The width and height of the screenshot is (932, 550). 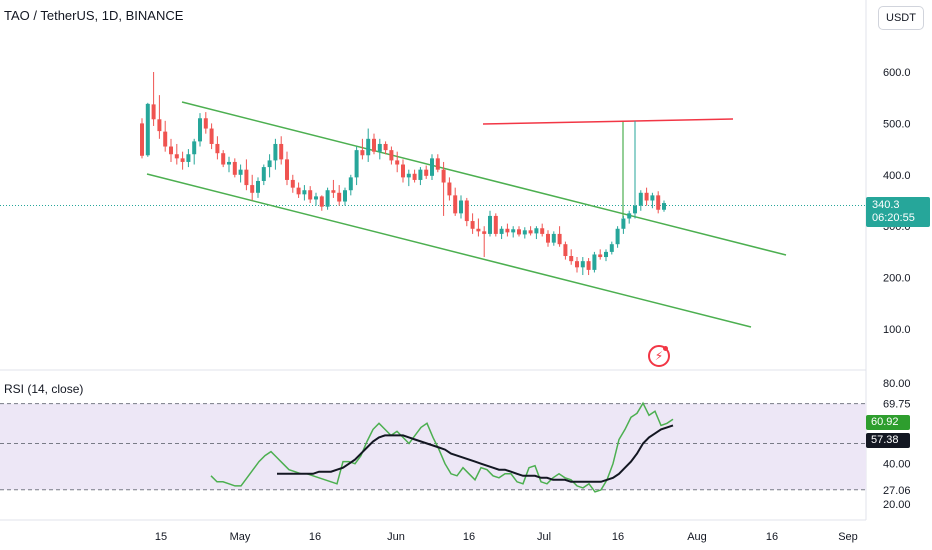 What do you see at coordinates (161, 537) in the screenshot?
I see `time-tick-label: 15` at bounding box center [161, 537].